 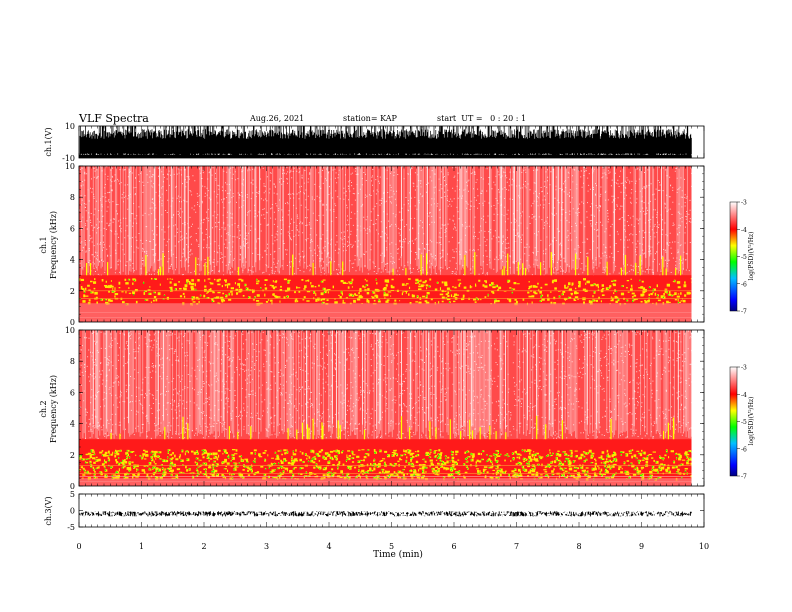 What do you see at coordinates (370, 118) in the screenshot?
I see `station-label: station= KAP` at bounding box center [370, 118].